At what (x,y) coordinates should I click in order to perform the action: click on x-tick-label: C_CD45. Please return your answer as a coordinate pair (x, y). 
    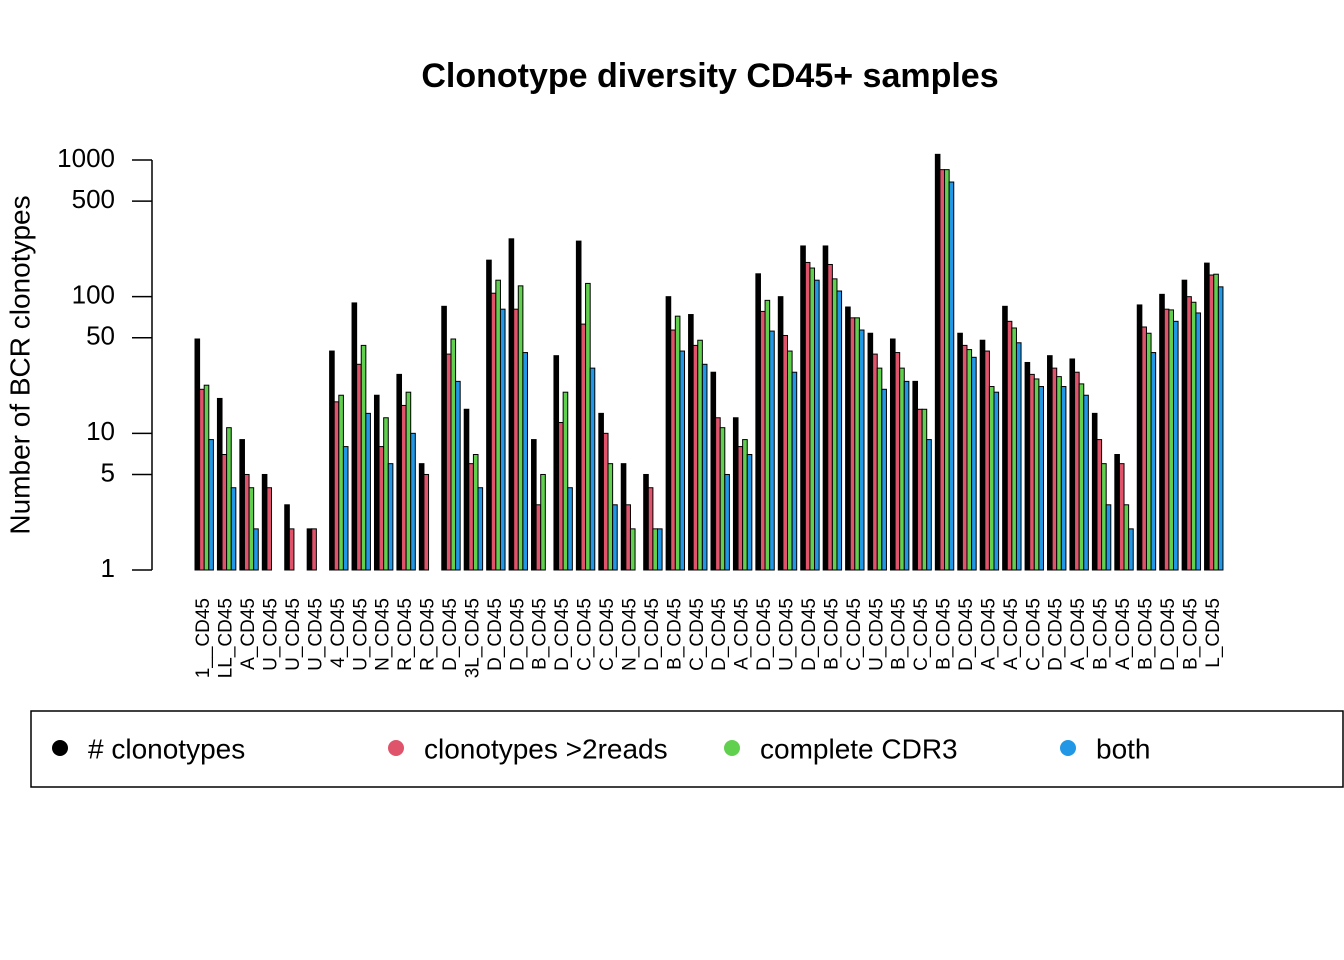
    Looking at the image, I should click on (607, 634).